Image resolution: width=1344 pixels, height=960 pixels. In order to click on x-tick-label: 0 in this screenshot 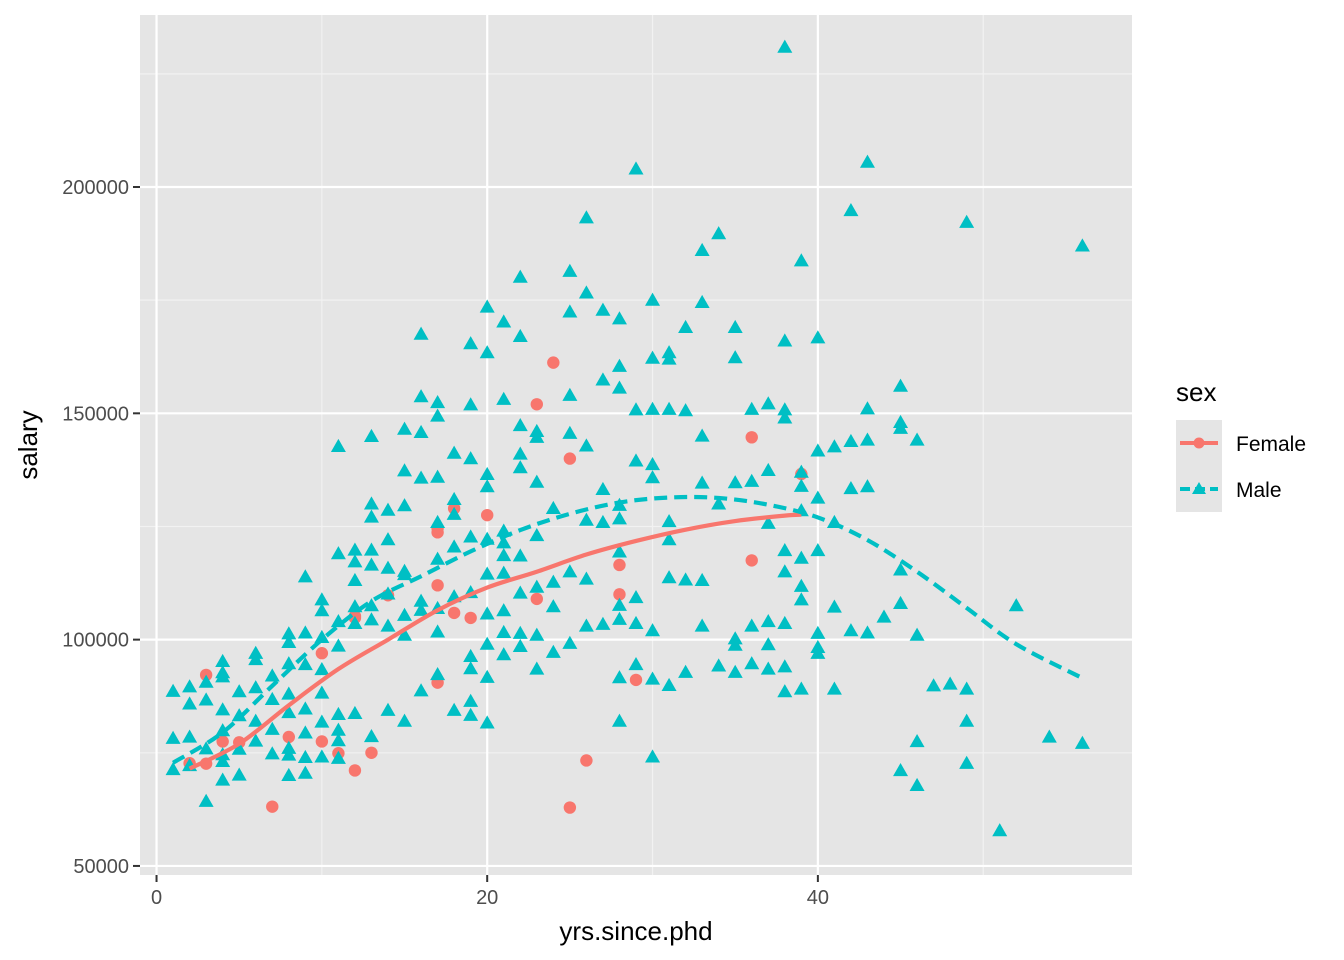, I will do `click(156, 898)`.